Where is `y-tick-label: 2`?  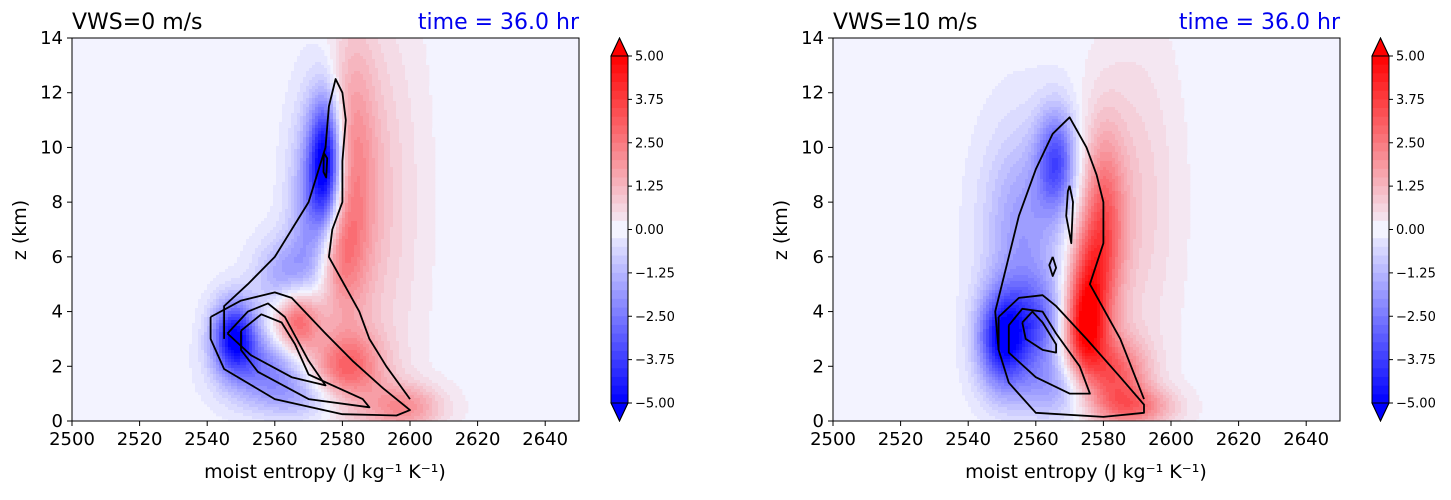
y-tick-label: 2 is located at coordinates (818, 366).